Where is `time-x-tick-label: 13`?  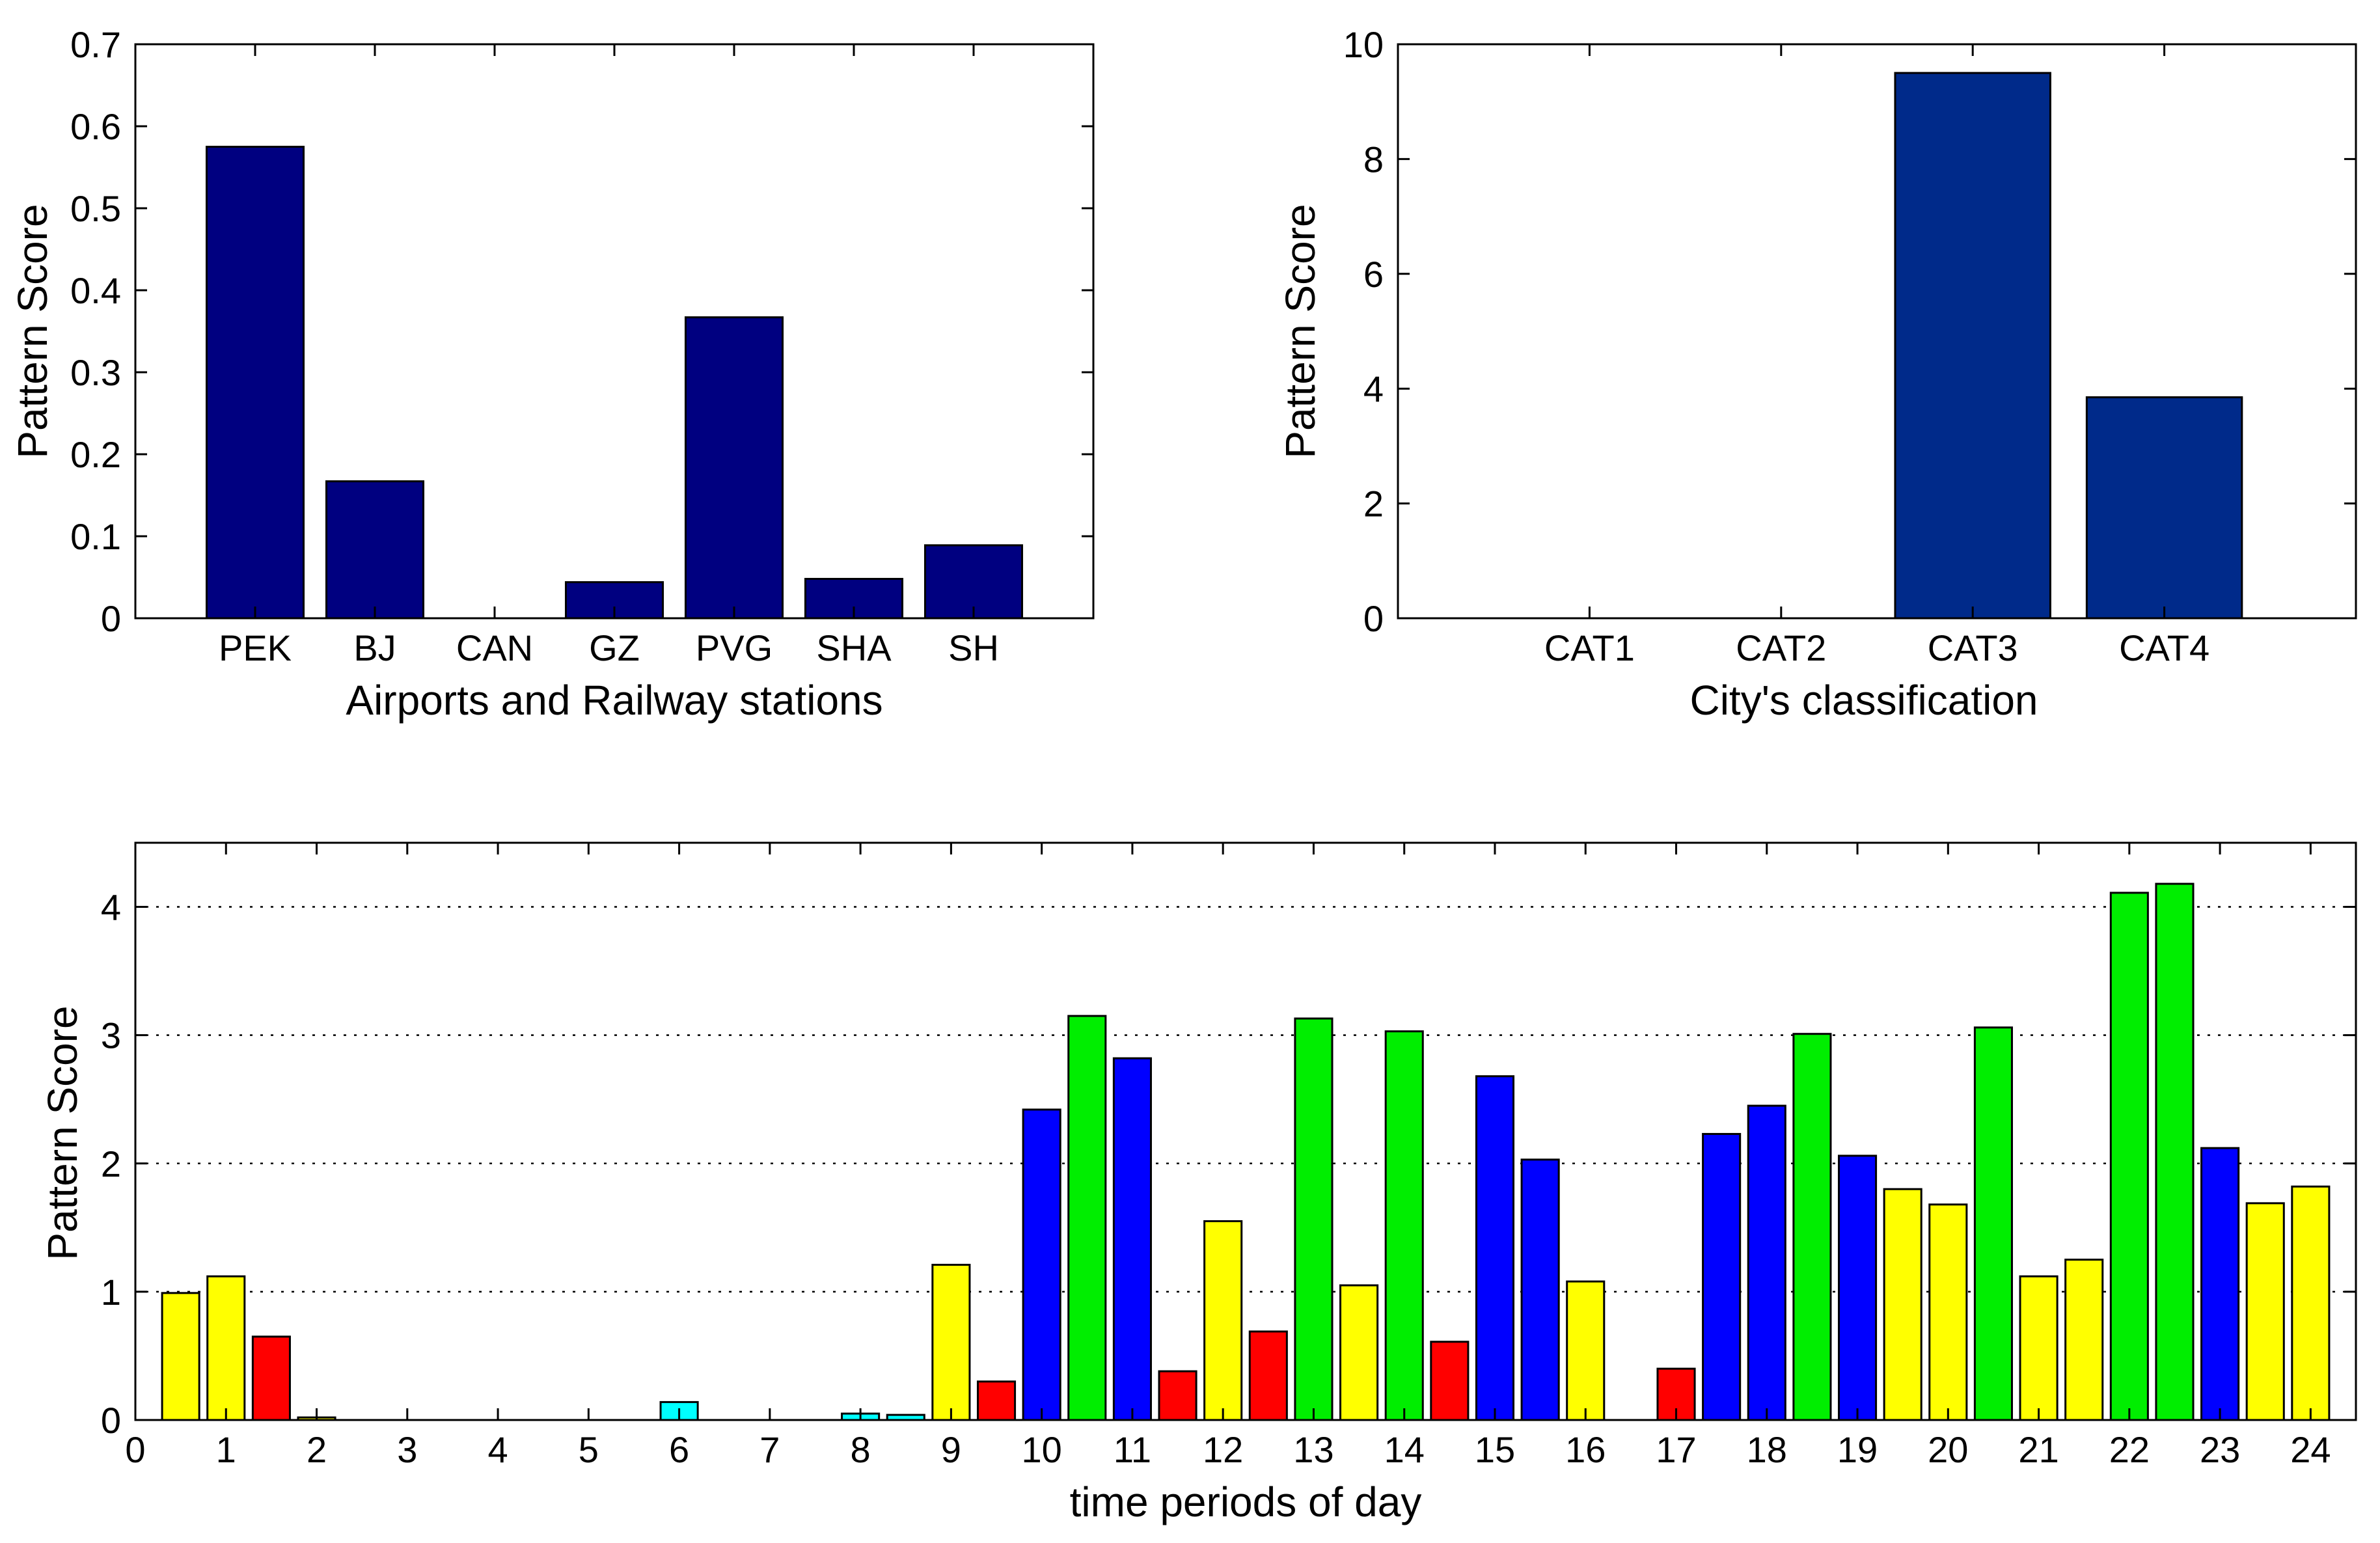 time-x-tick-label: 13 is located at coordinates (1313, 1449).